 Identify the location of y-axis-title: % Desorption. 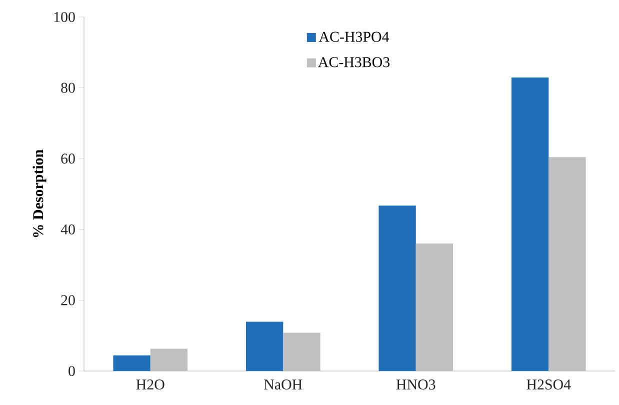
(39, 194).